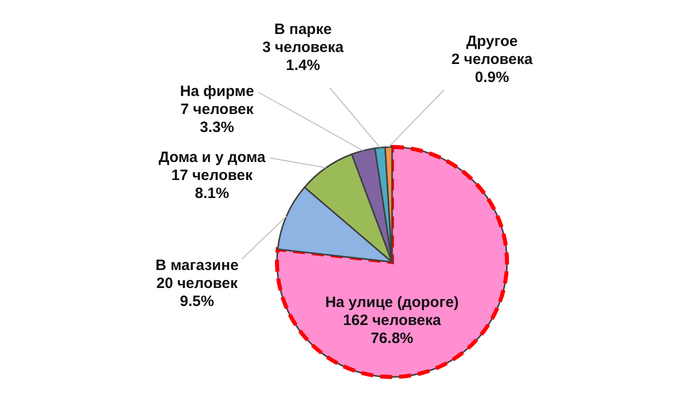 This screenshot has width=700, height=394. What do you see at coordinates (492, 68) in the screenshot?
I see `data-label: 2 человека 0.9%` at bounding box center [492, 68].